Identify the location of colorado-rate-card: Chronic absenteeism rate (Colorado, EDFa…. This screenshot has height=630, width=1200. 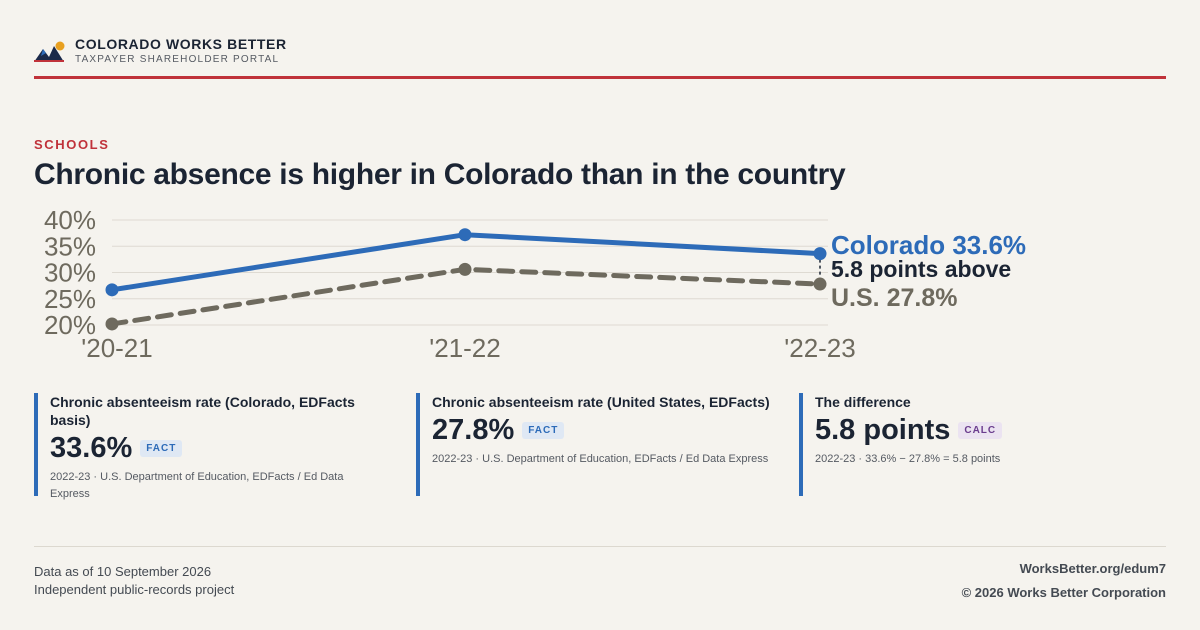
(207, 446).